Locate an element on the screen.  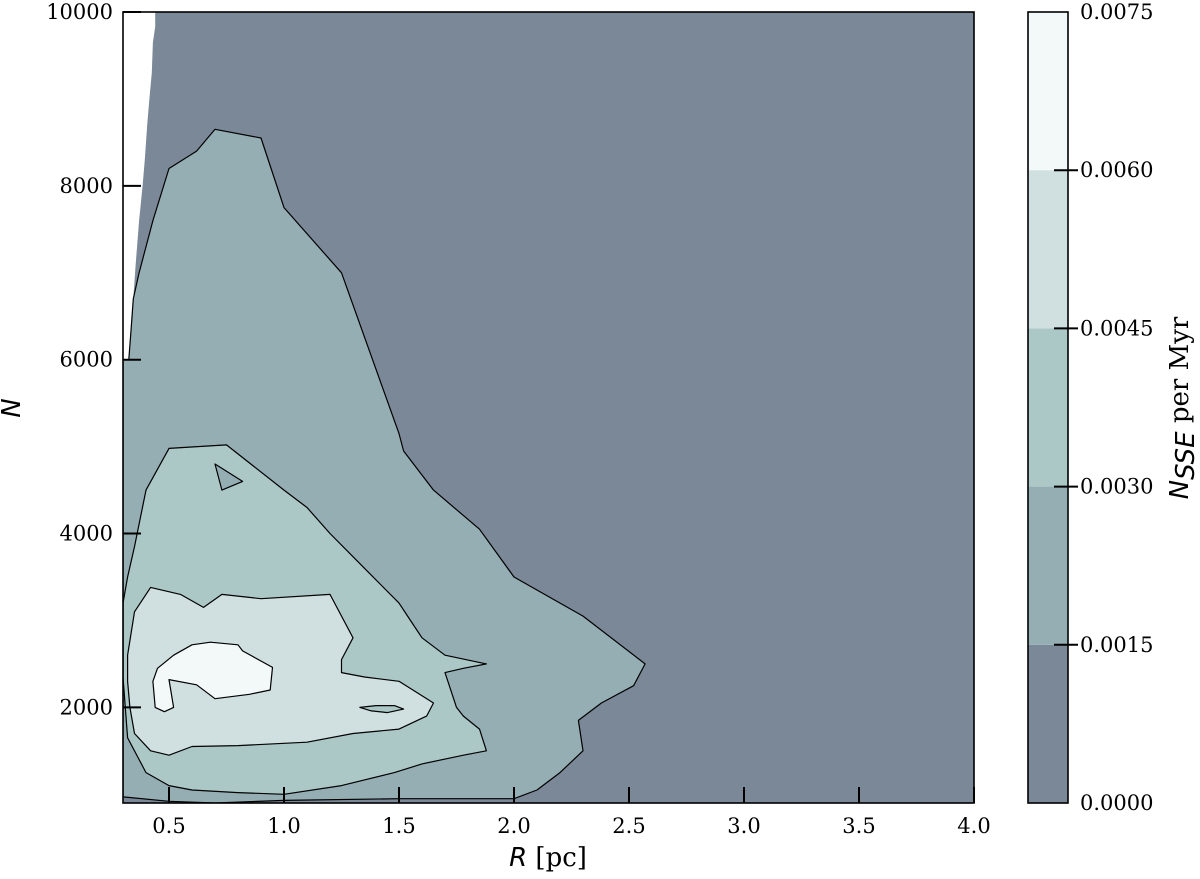
colorbar-tick-label: 0.0045 is located at coordinates (1116, 328).